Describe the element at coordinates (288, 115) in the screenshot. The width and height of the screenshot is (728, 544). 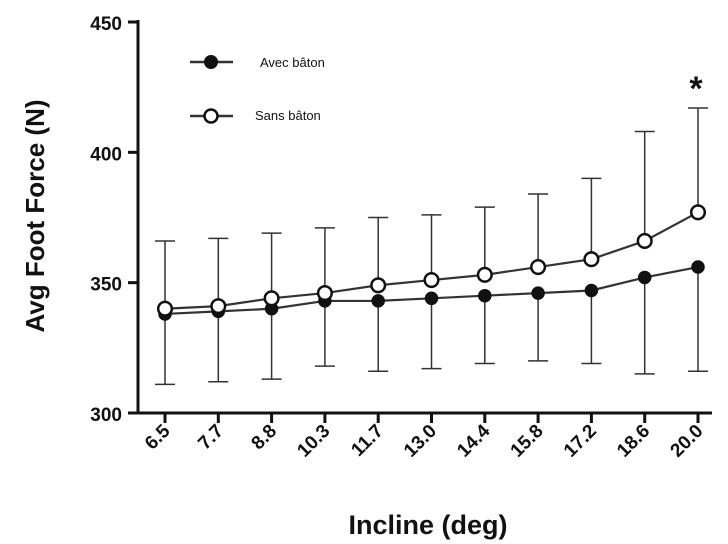
I see `legend-label-sans: Sans bâton` at that location.